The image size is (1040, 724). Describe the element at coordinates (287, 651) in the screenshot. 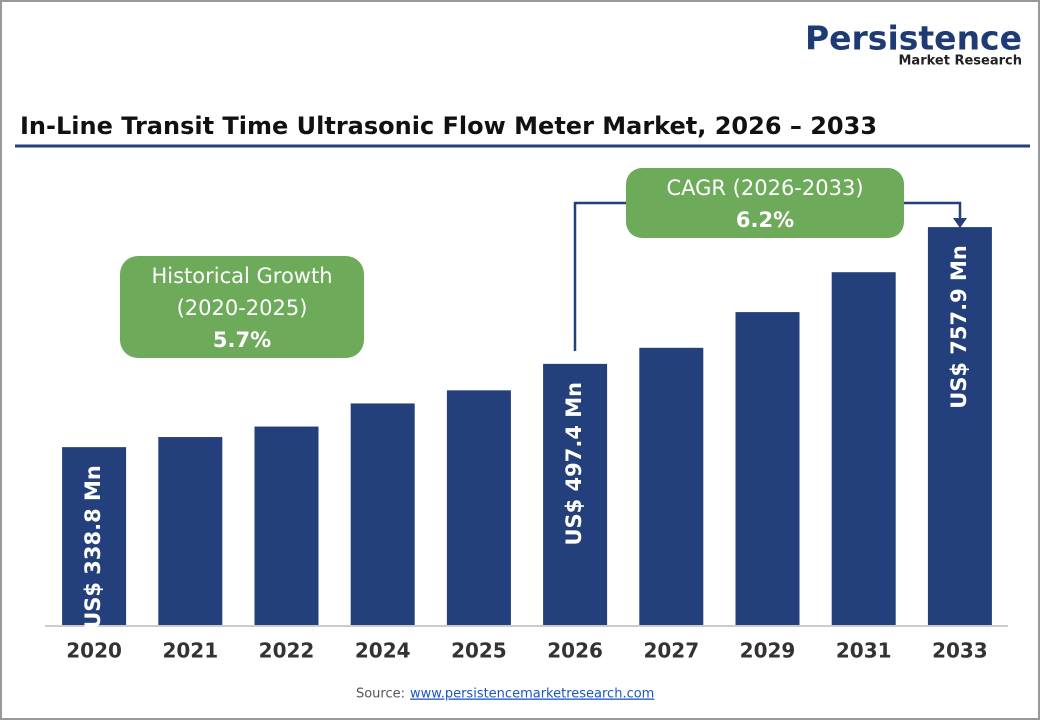

I see `x-tick-label: 2022` at that location.